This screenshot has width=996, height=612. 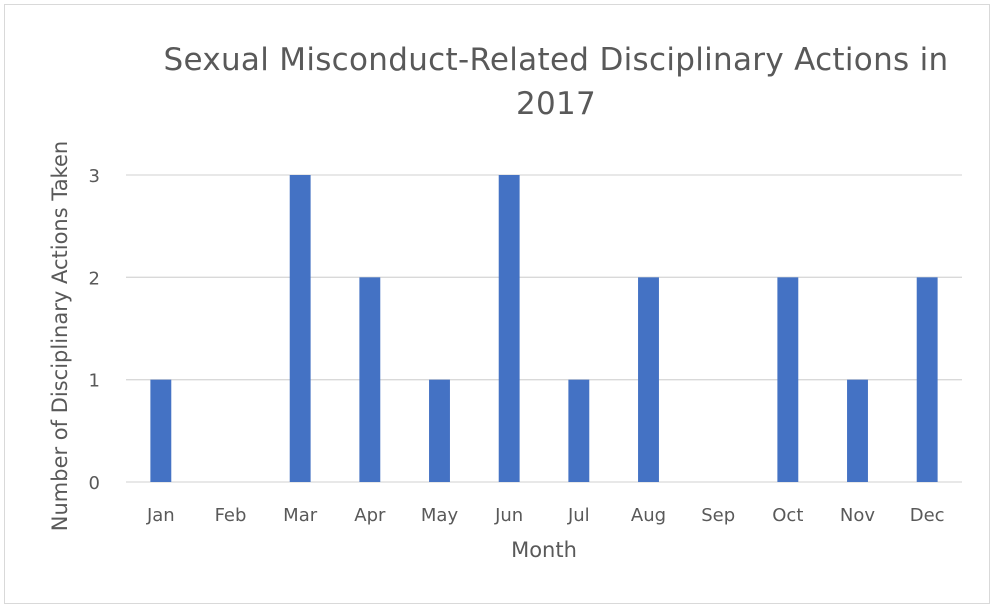 I want to click on x-tick-label: Jan, so click(x=160, y=515).